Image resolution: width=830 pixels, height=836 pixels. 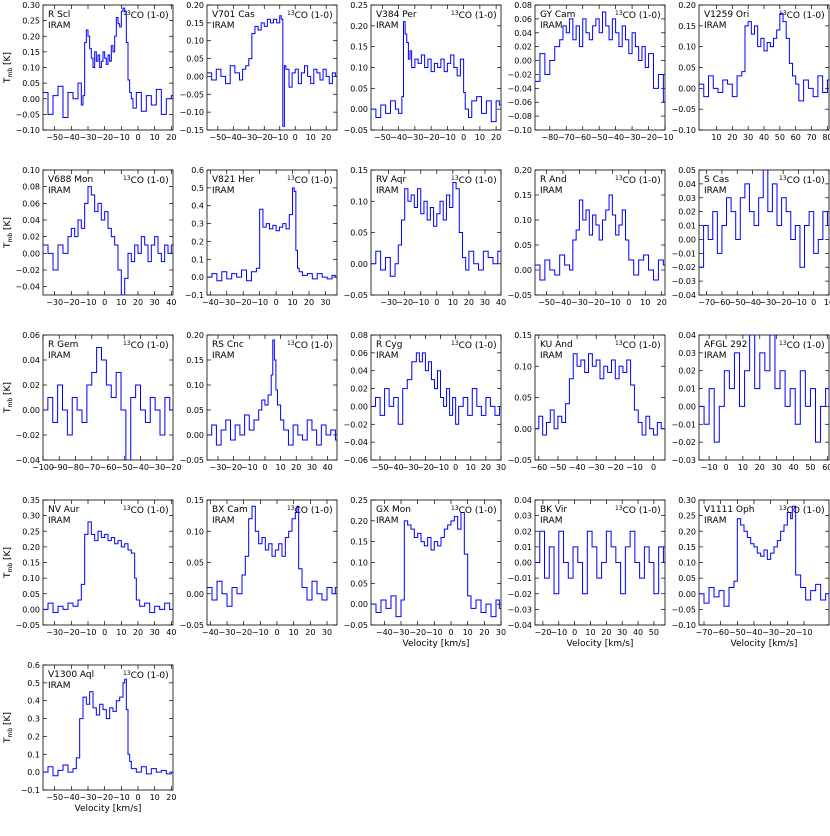 What do you see at coordinates (197, 188) in the screenshot?
I see `y-tick-label: 0.5` at bounding box center [197, 188].